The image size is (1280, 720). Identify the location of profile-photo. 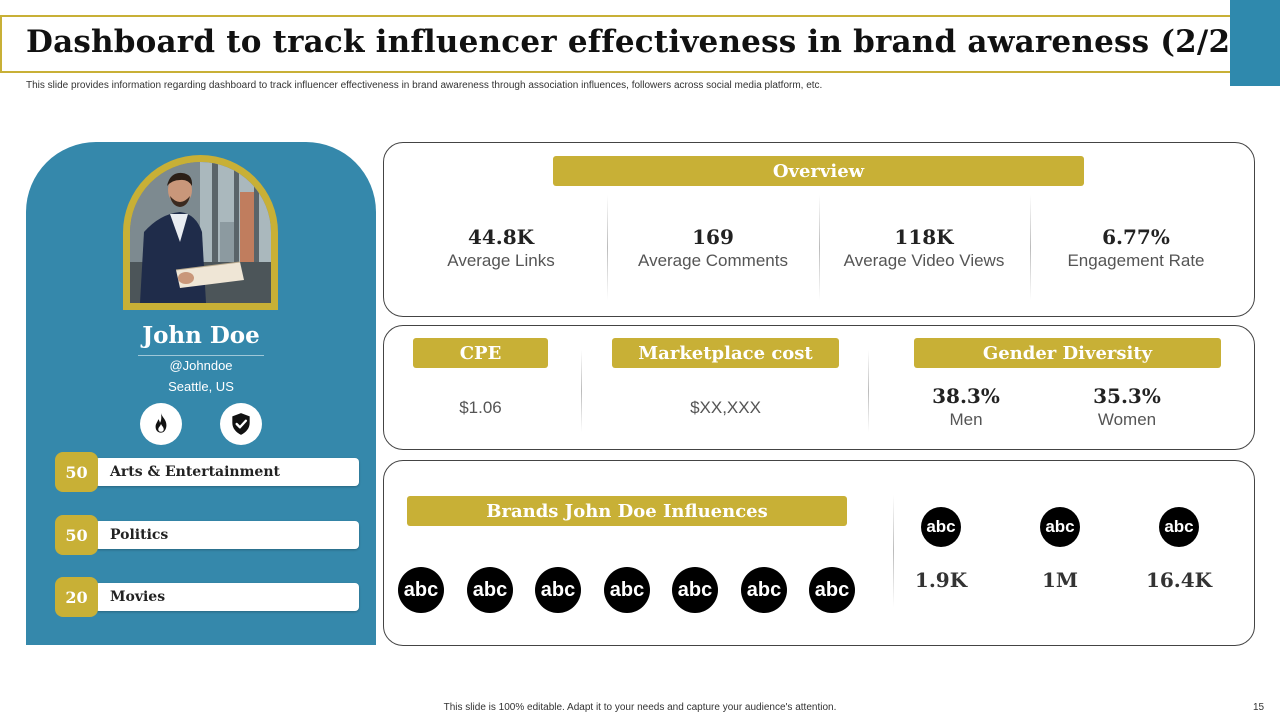
(200, 232).